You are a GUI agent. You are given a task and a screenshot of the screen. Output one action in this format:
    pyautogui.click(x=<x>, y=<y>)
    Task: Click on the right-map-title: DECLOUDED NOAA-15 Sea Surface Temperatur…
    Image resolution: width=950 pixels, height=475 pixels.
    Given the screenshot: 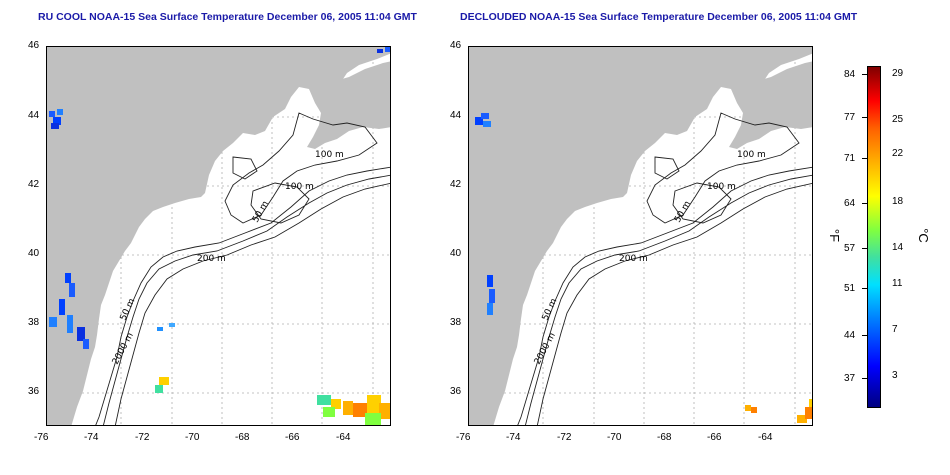 What is the action you would take?
    pyautogui.click(x=659, y=17)
    